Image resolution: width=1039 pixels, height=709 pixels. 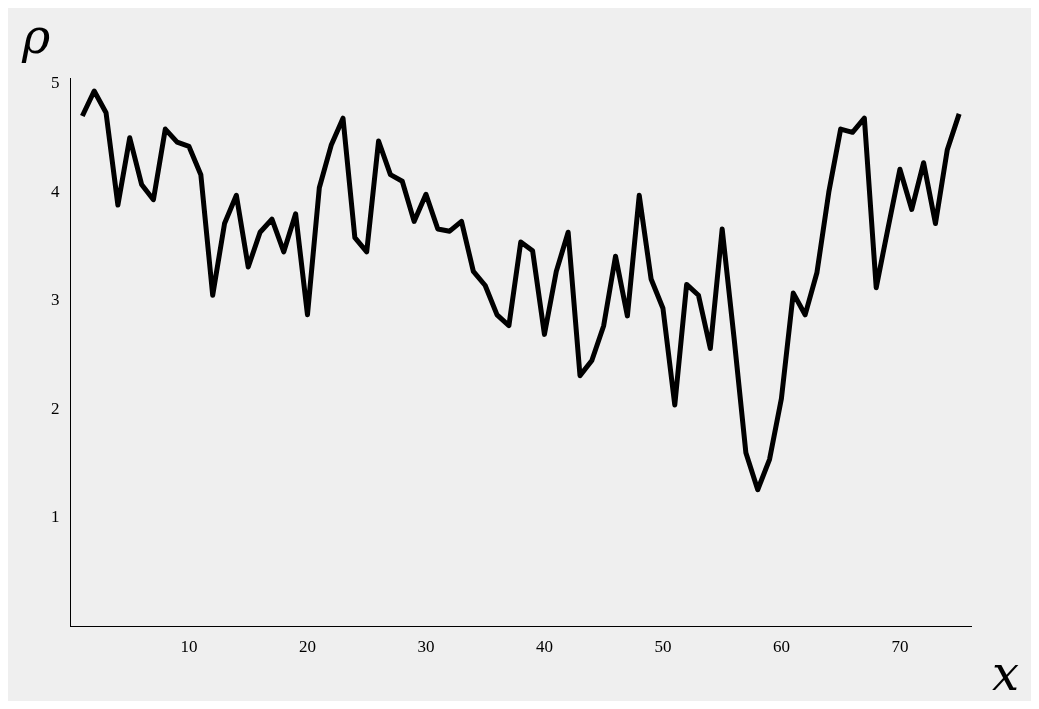 I want to click on y-axis-title: ρ, so click(x=36, y=36).